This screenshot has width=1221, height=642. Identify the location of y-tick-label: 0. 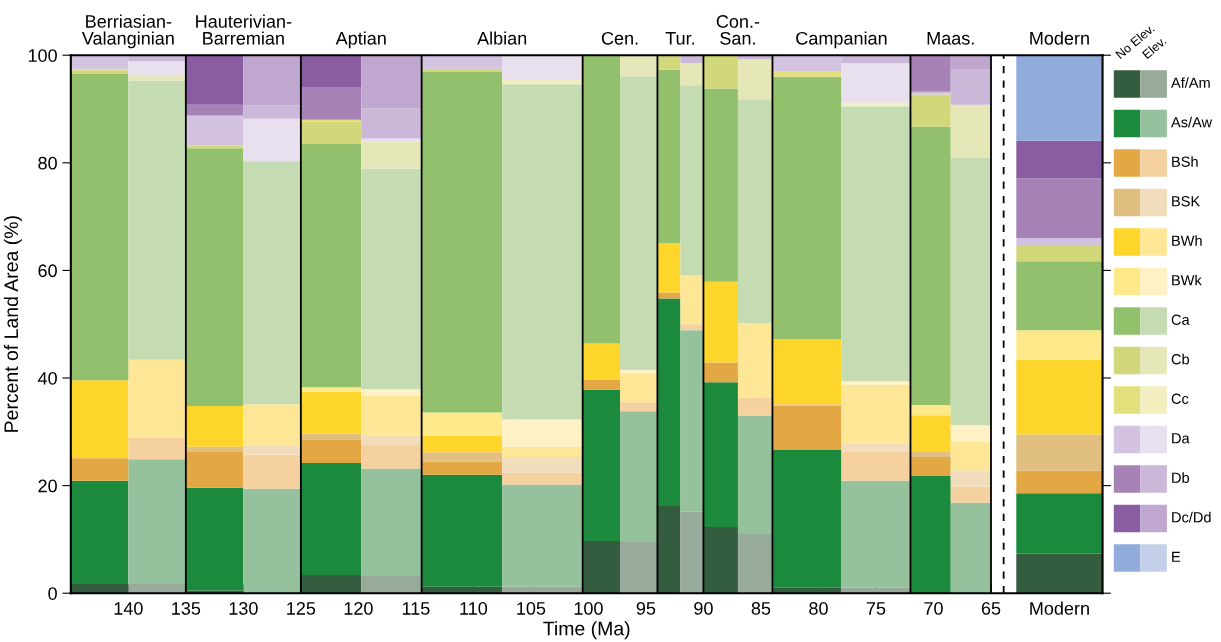
(52, 593).